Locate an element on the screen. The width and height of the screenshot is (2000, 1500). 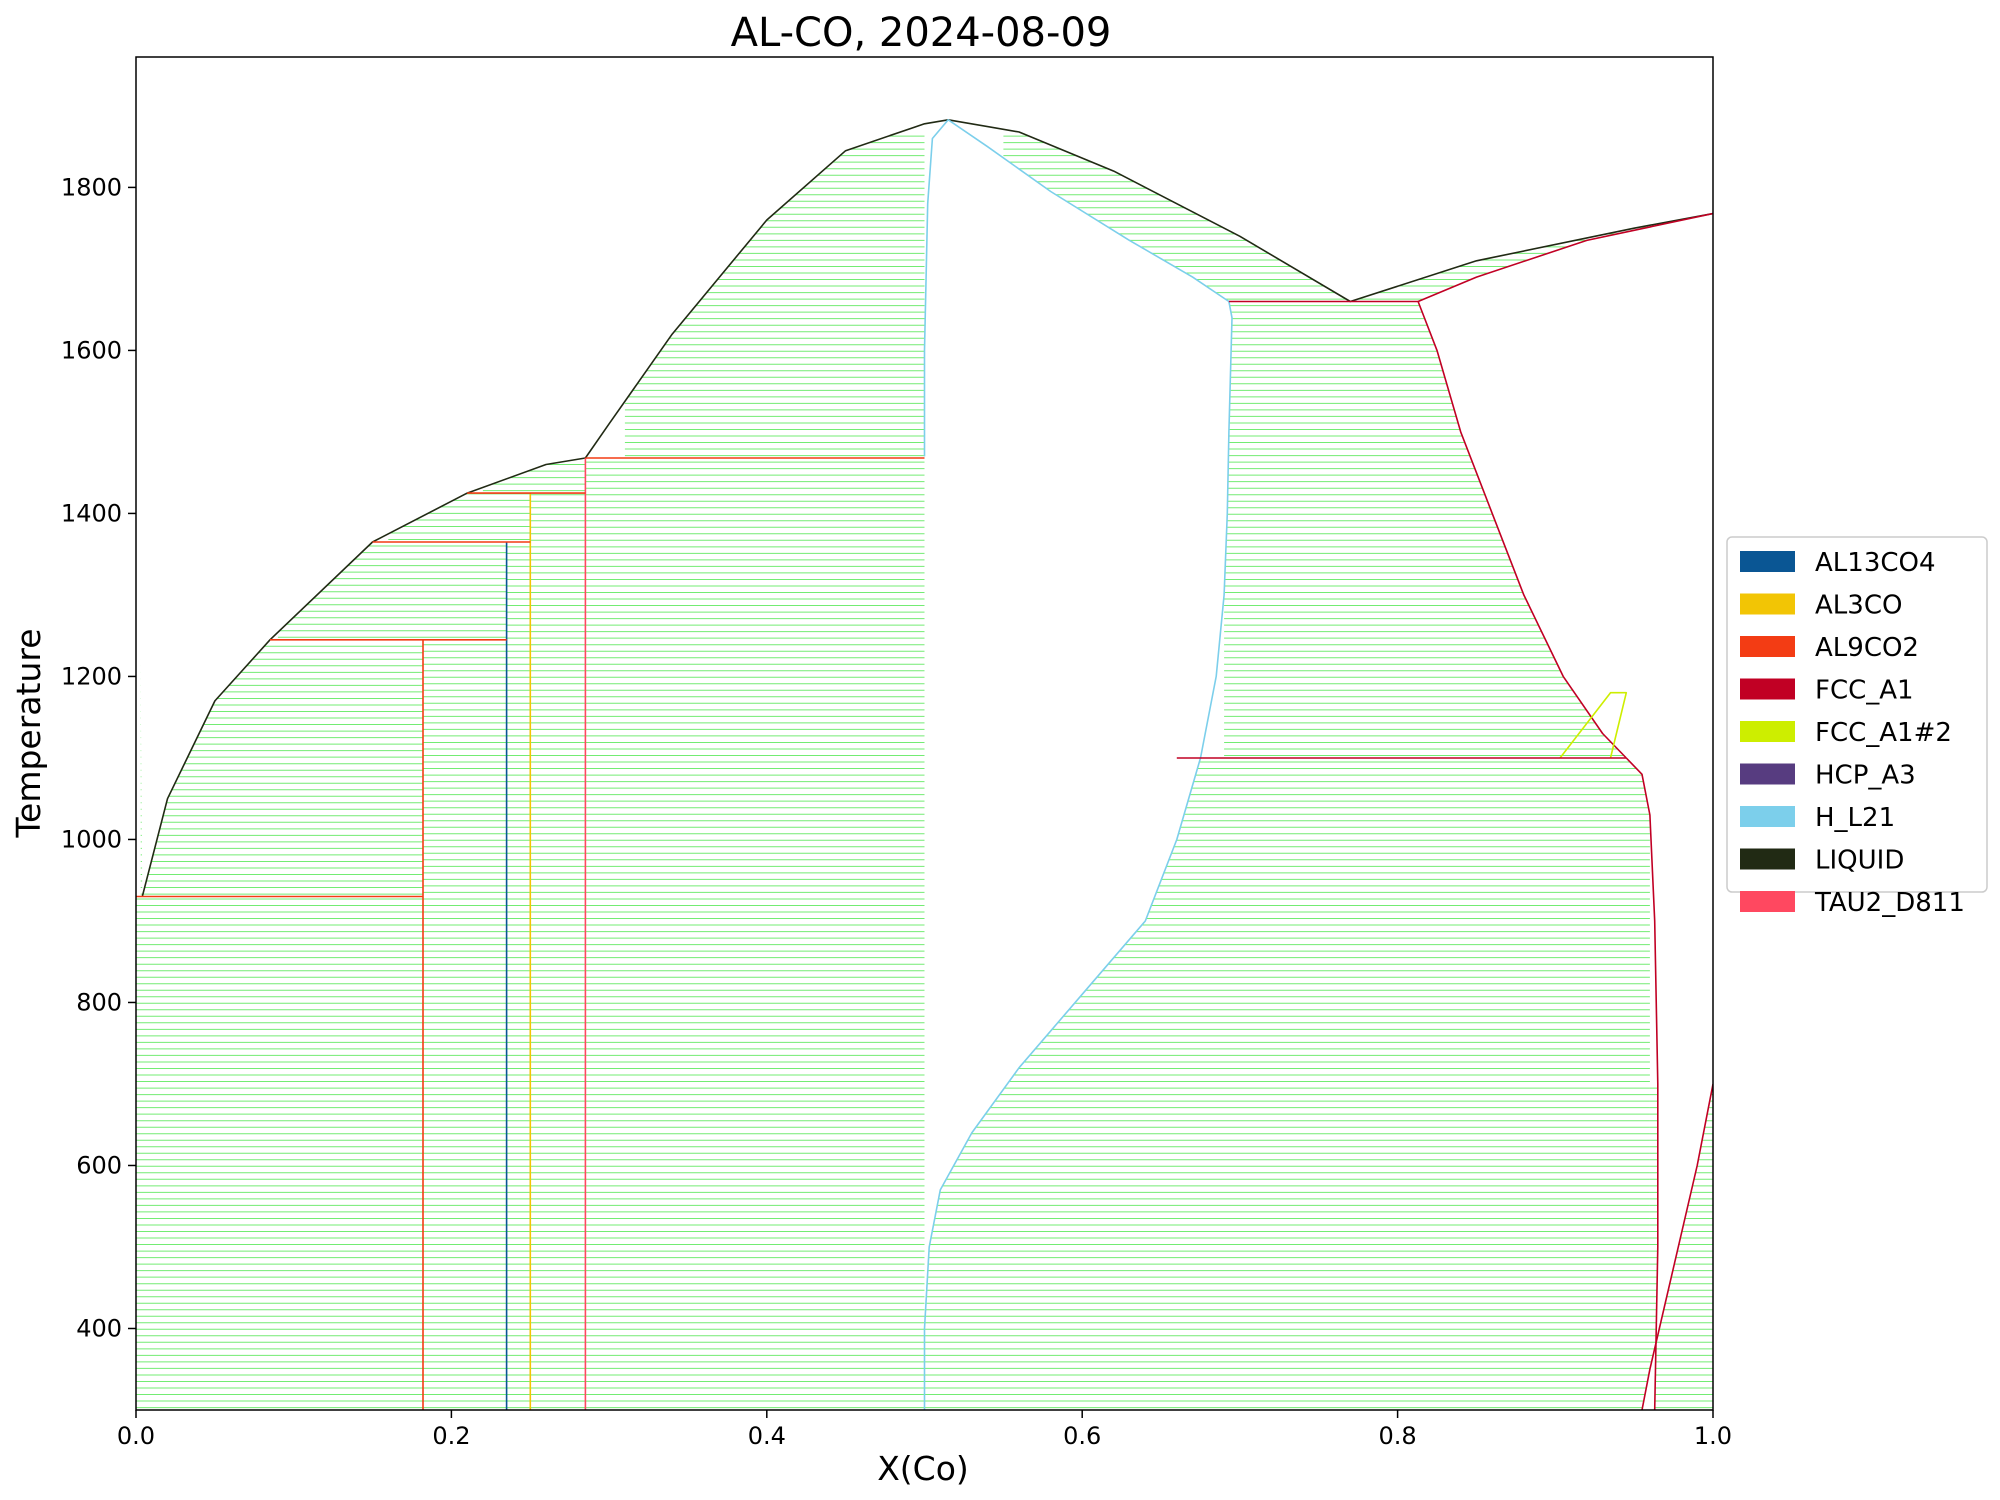
legend-label: H_L21 is located at coordinates (1855, 818).